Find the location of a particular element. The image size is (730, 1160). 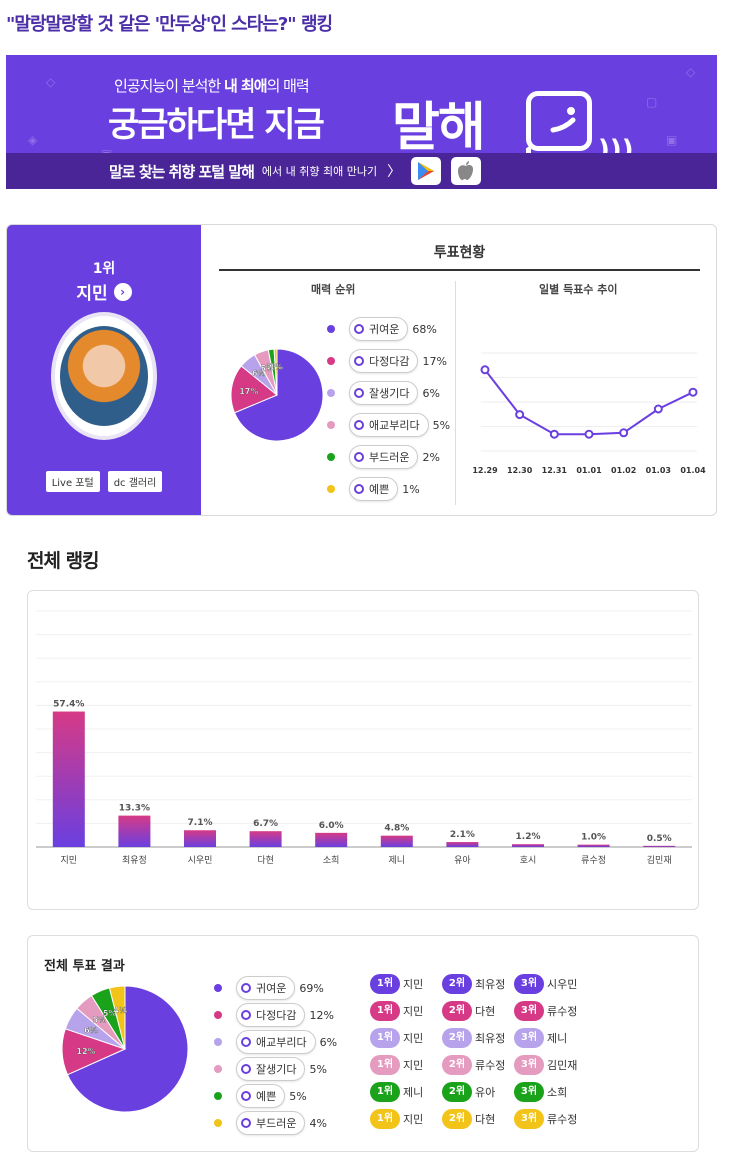

rank-table-cell: 1위 제니 is located at coordinates (403, 1092).